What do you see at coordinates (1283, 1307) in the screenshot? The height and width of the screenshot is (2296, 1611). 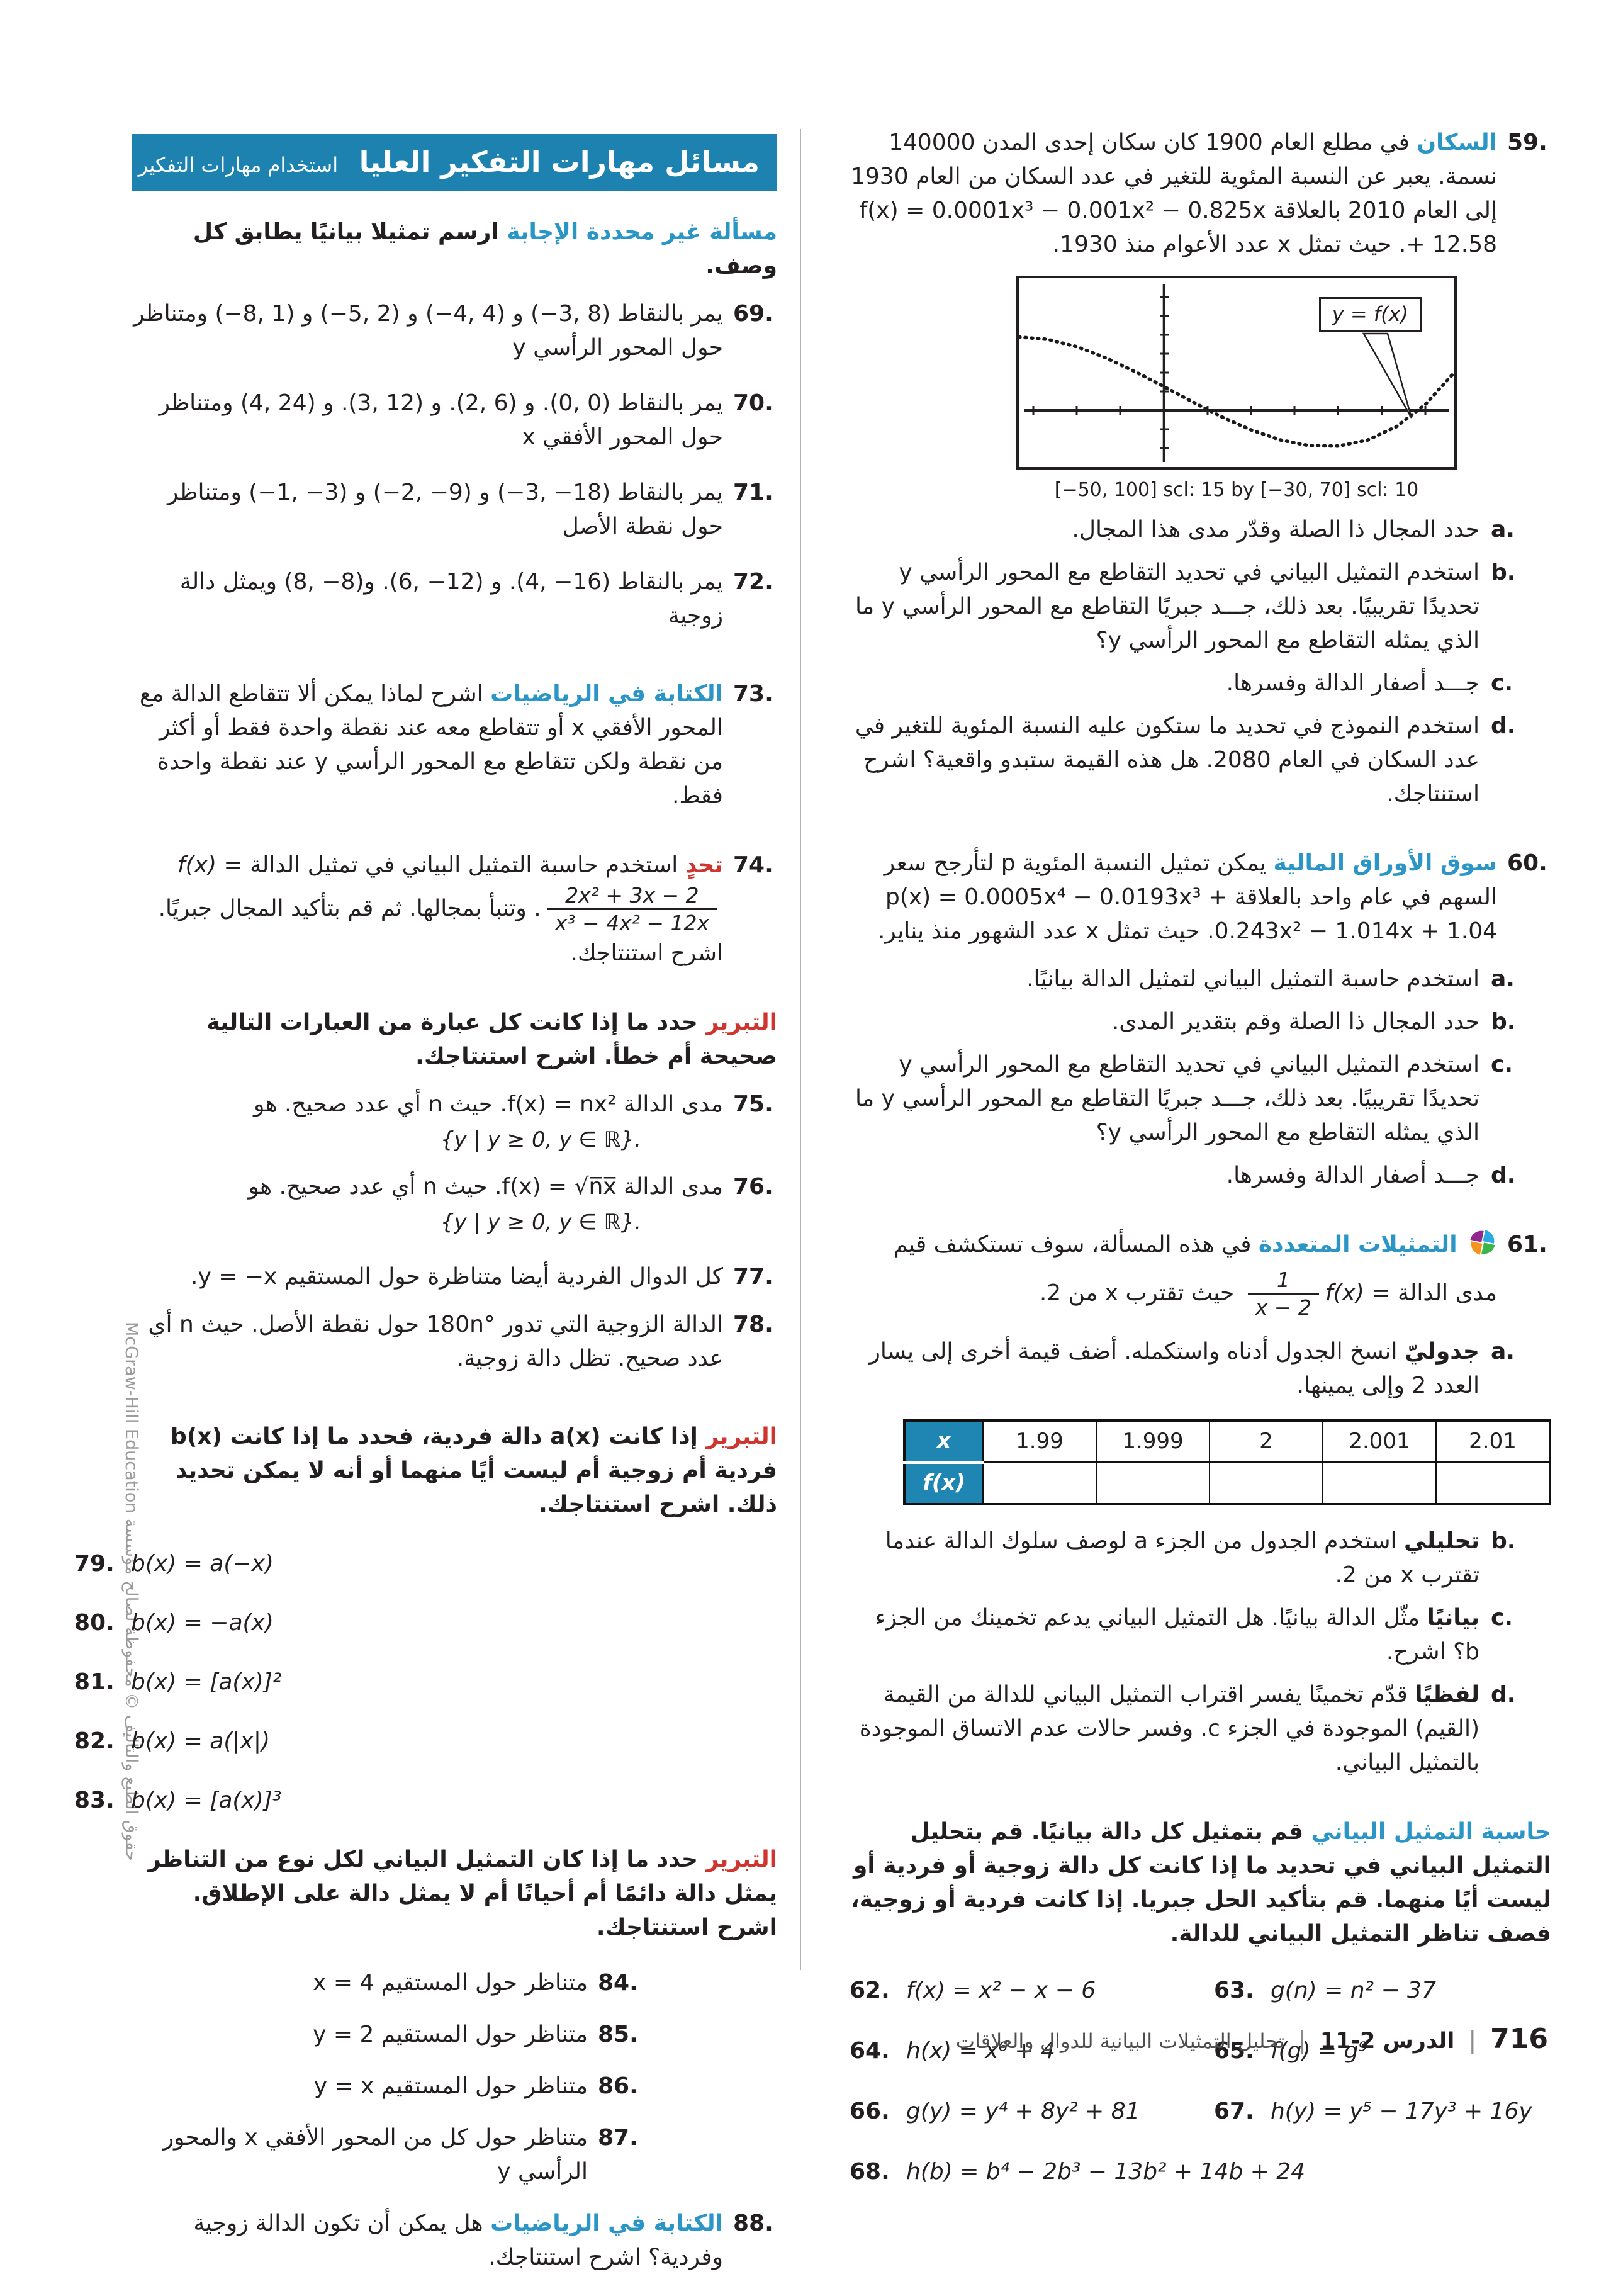 I see `fraction-denominator: x − 2` at bounding box center [1283, 1307].